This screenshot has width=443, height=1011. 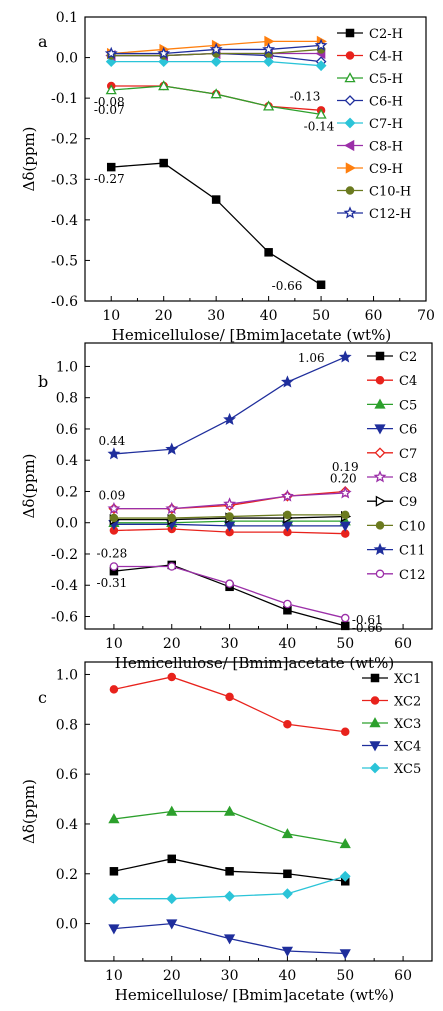 I want to click on legend-entry: C12-H, so click(x=374, y=214).